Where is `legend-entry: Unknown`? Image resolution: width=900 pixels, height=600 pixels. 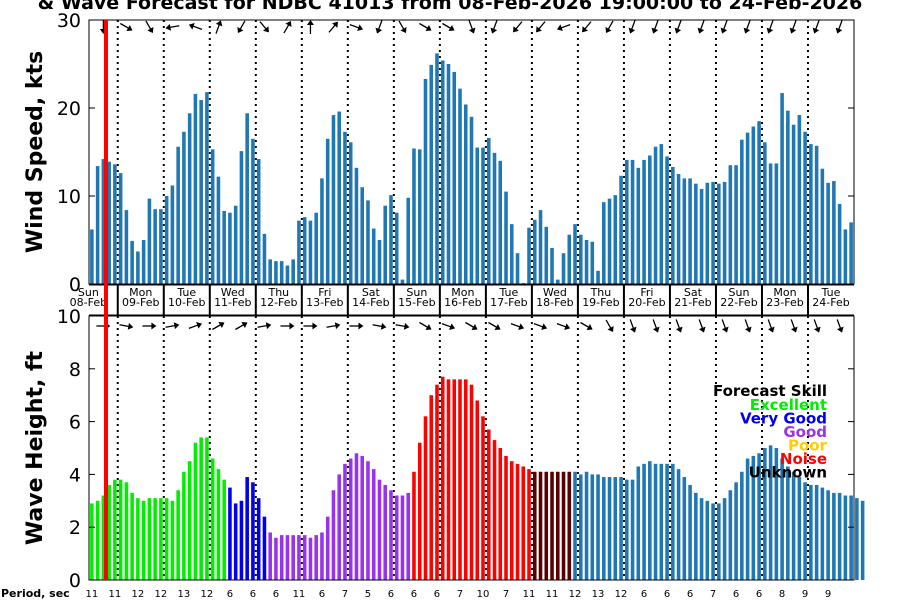
legend-entry: Unknown is located at coordinates (788, 473).